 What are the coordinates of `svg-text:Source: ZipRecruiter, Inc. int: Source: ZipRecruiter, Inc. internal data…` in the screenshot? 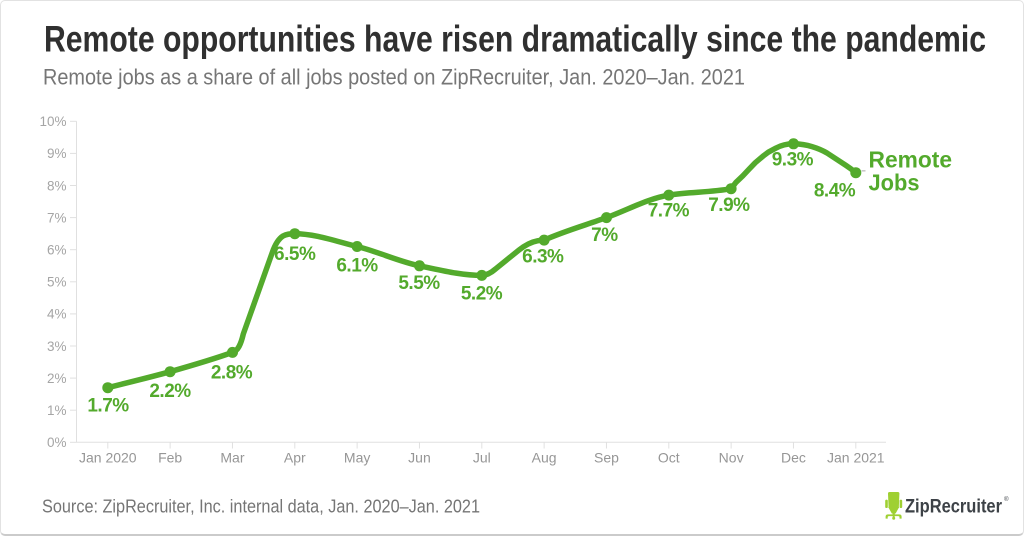 It's located at (261, 507).